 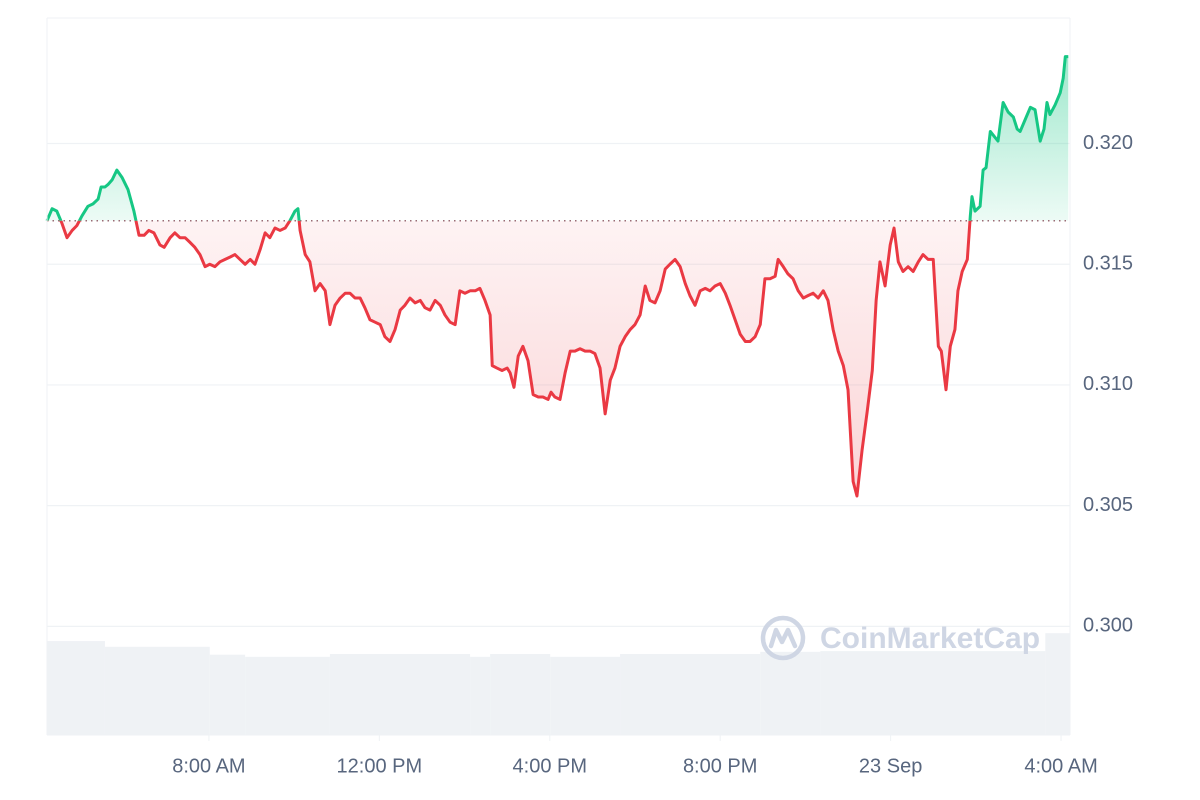 I want to click on x-tick-label: 8:00 AM, so click(x=208, y=766).